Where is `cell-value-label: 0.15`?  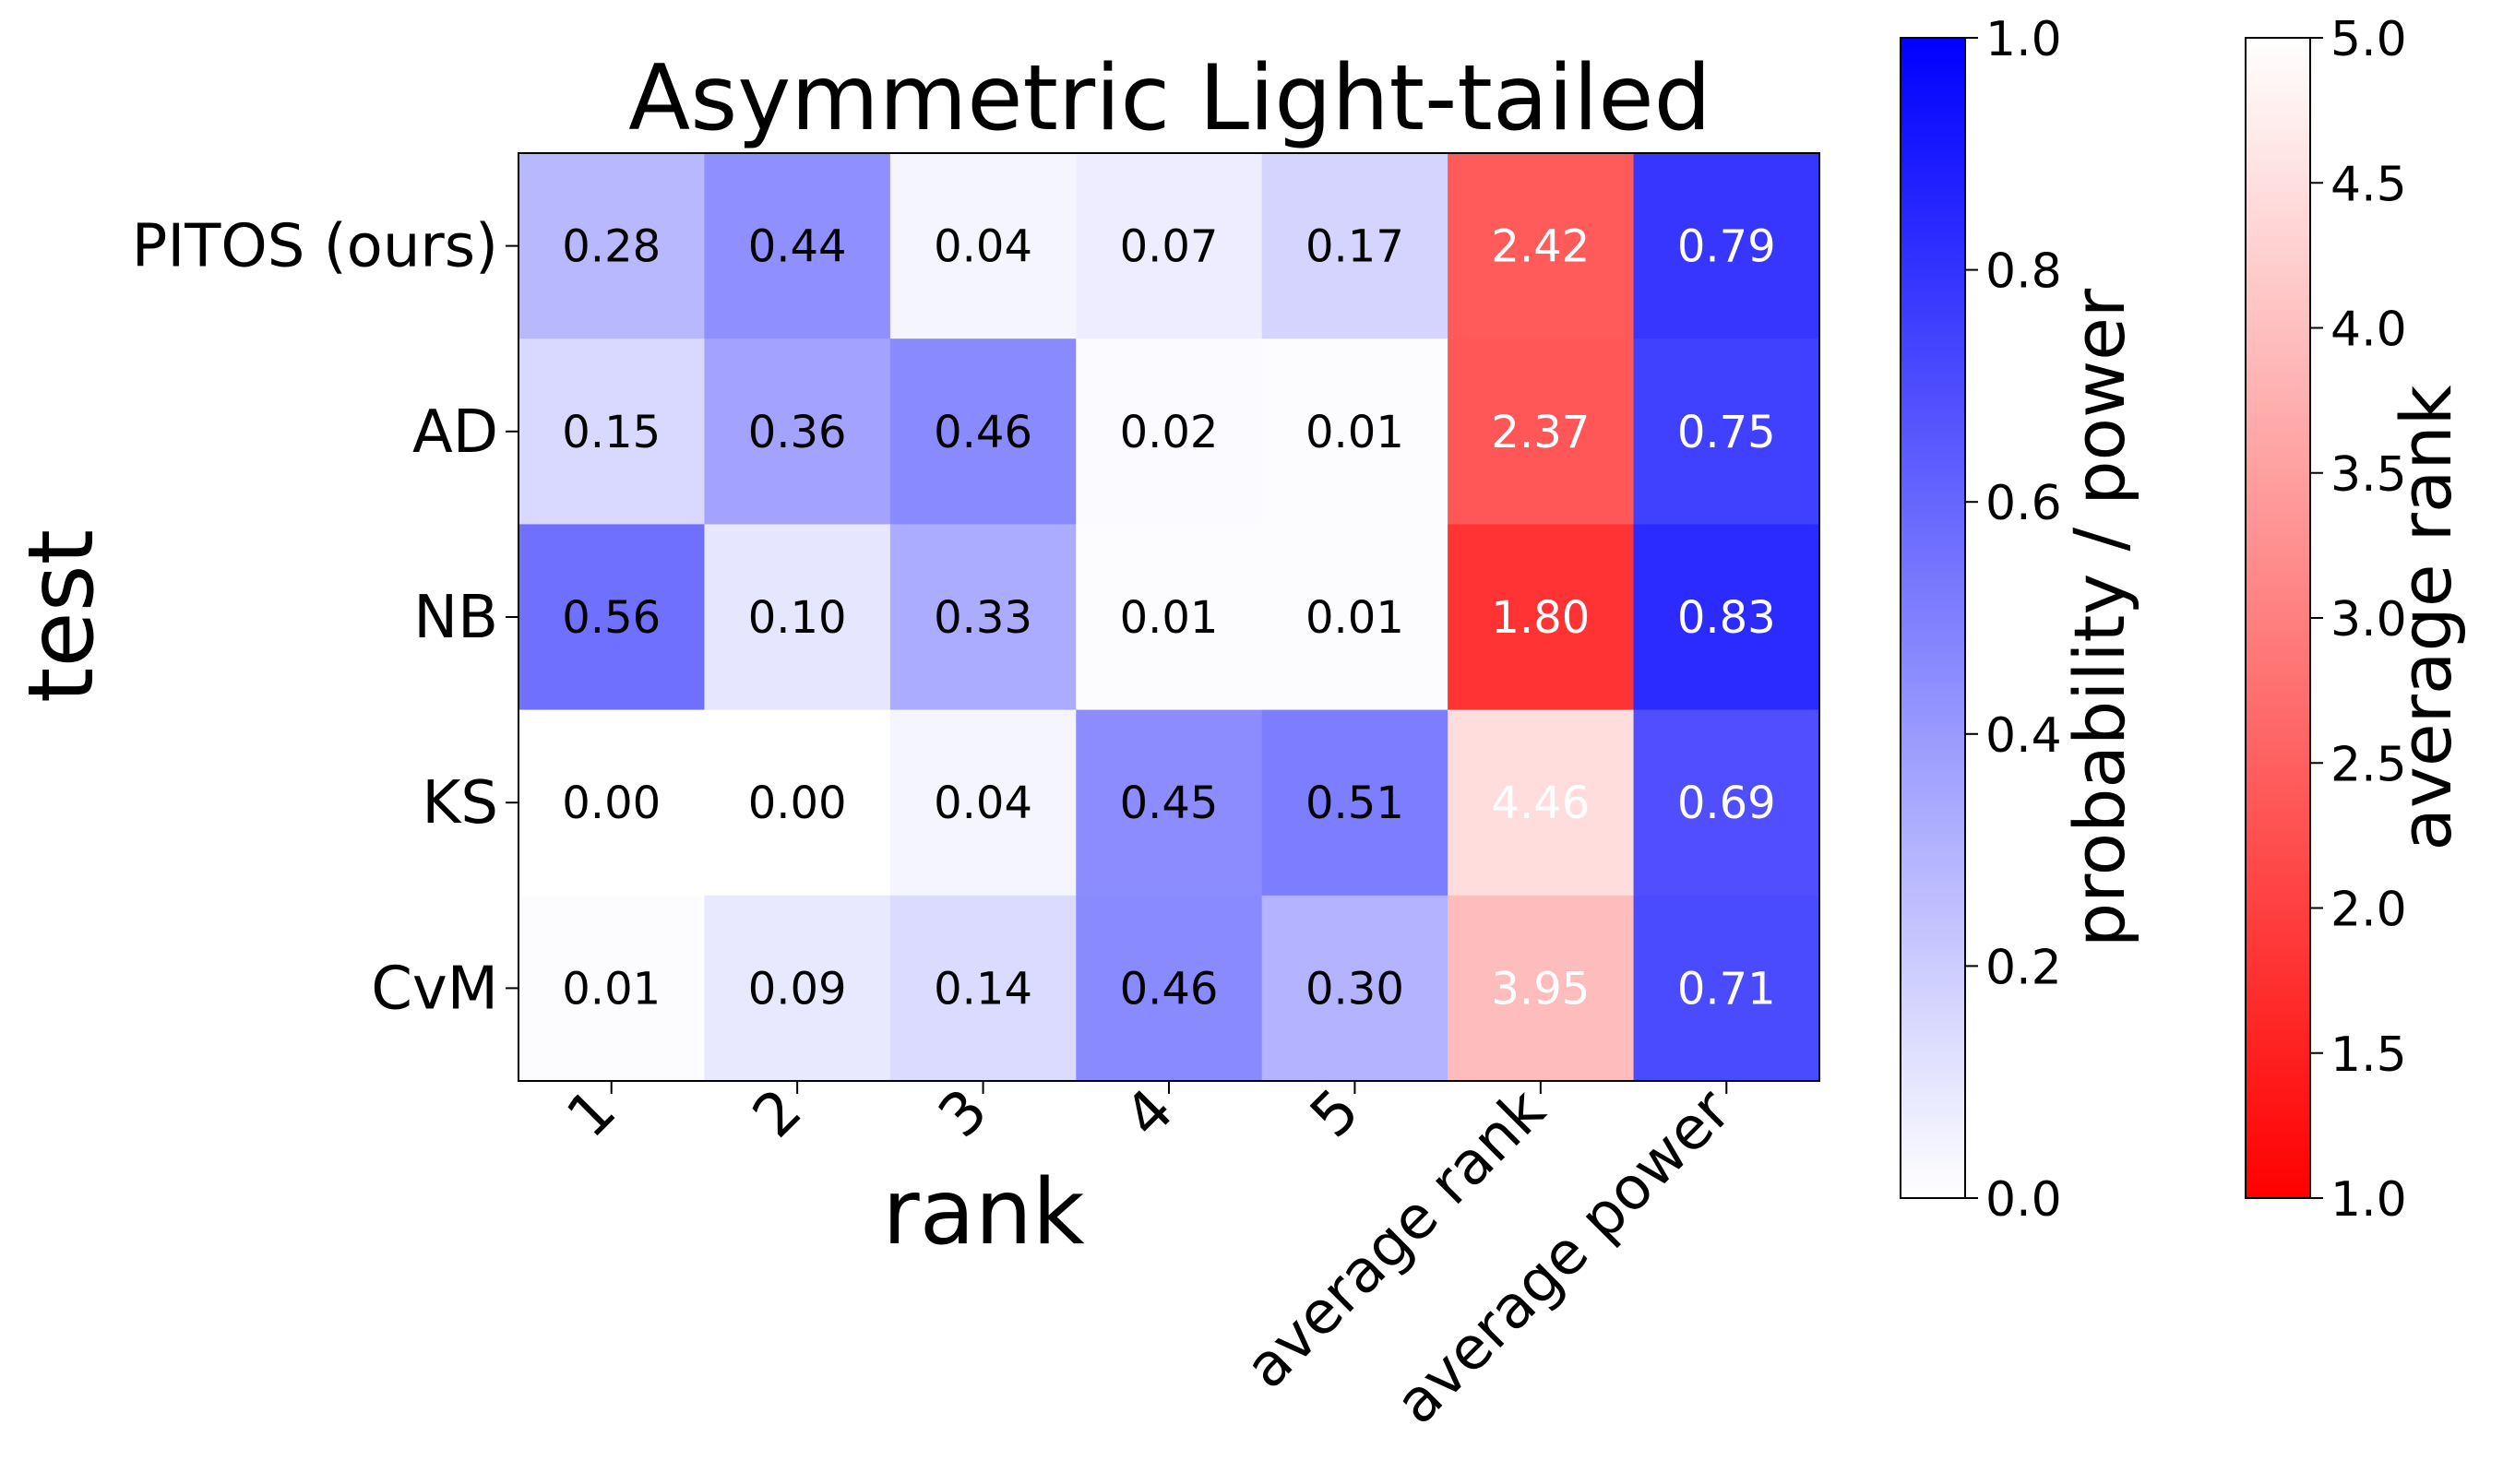 cell-value-label: 0.15 is located at coordinates (611, 433).